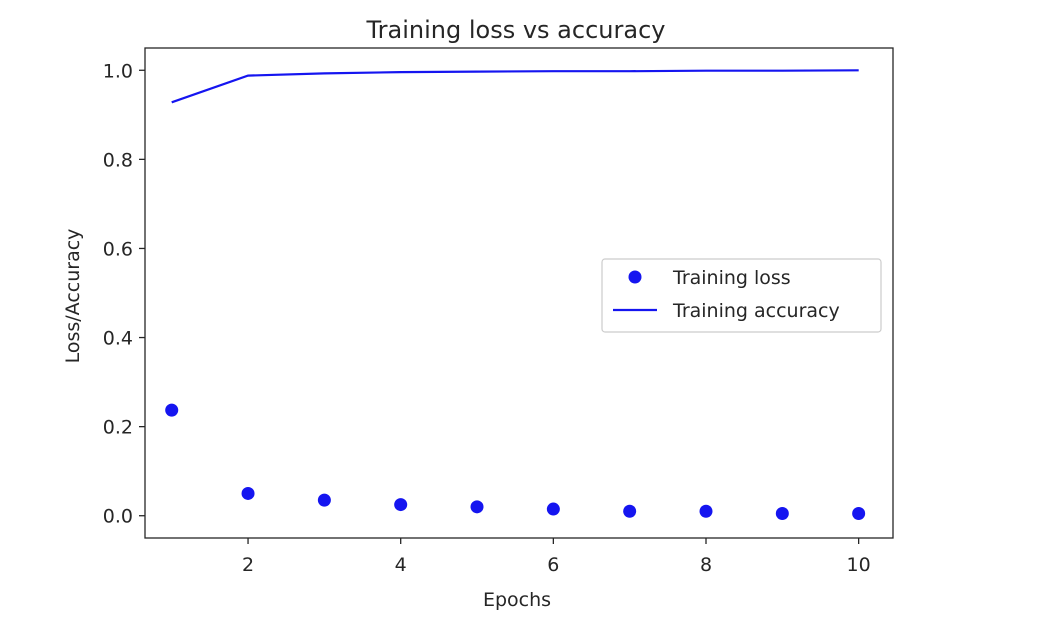 The image size is (1038, 640). I want to click on accuracy-line, so click(515, 86).